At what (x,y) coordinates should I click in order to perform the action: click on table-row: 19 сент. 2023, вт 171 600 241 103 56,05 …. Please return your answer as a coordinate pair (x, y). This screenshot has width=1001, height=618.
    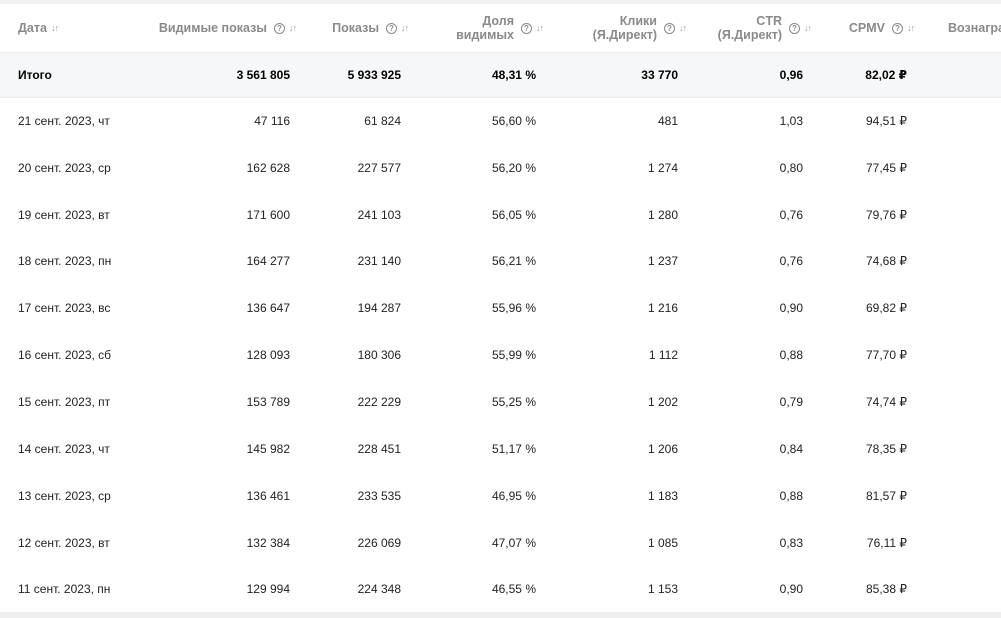
    Looking at the image, I should click on (500, 214).